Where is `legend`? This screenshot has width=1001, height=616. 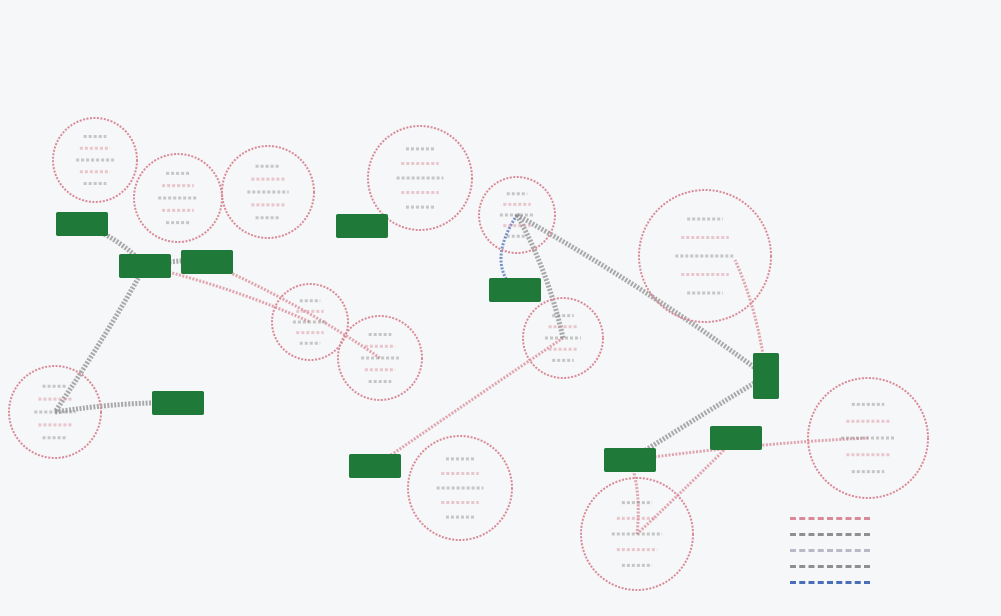
legend is located at coordinates (892, 550).